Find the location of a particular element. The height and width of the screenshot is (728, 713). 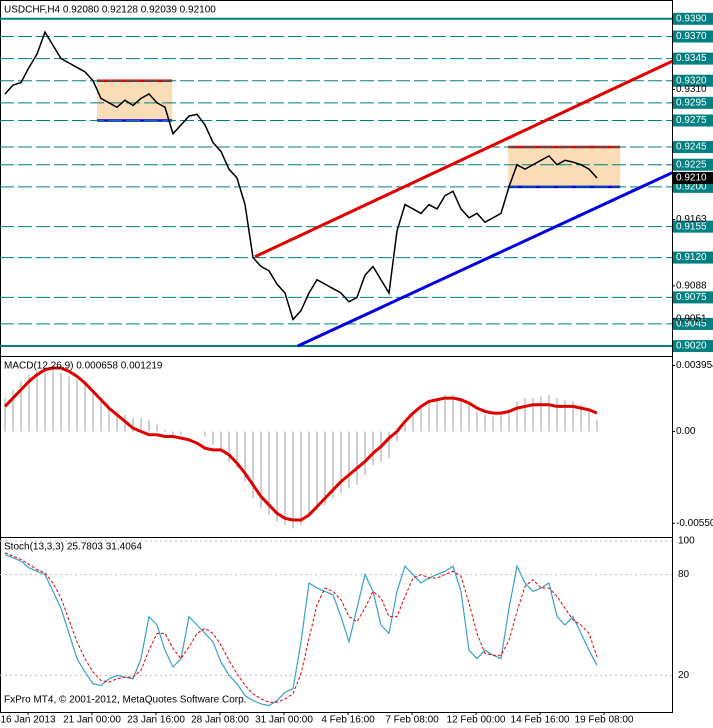

current-price: 0.9210 is located at coordinates (691, 178).